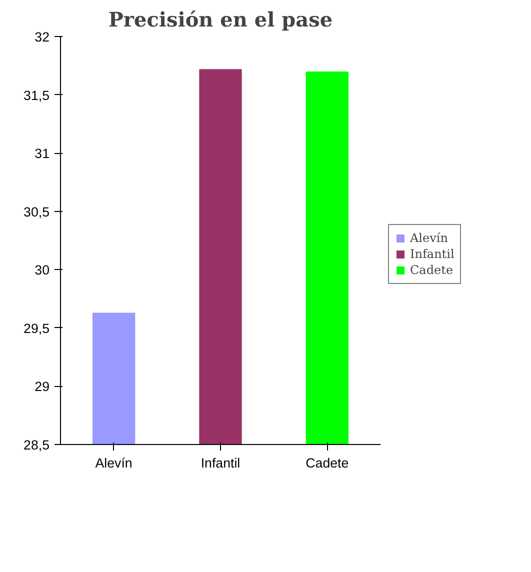 The height and width of the screenshot is (572, 531). Describe the element at coordinates (37, 328) in the screenshot. I see `y-tick-label: 29,5` at that location.